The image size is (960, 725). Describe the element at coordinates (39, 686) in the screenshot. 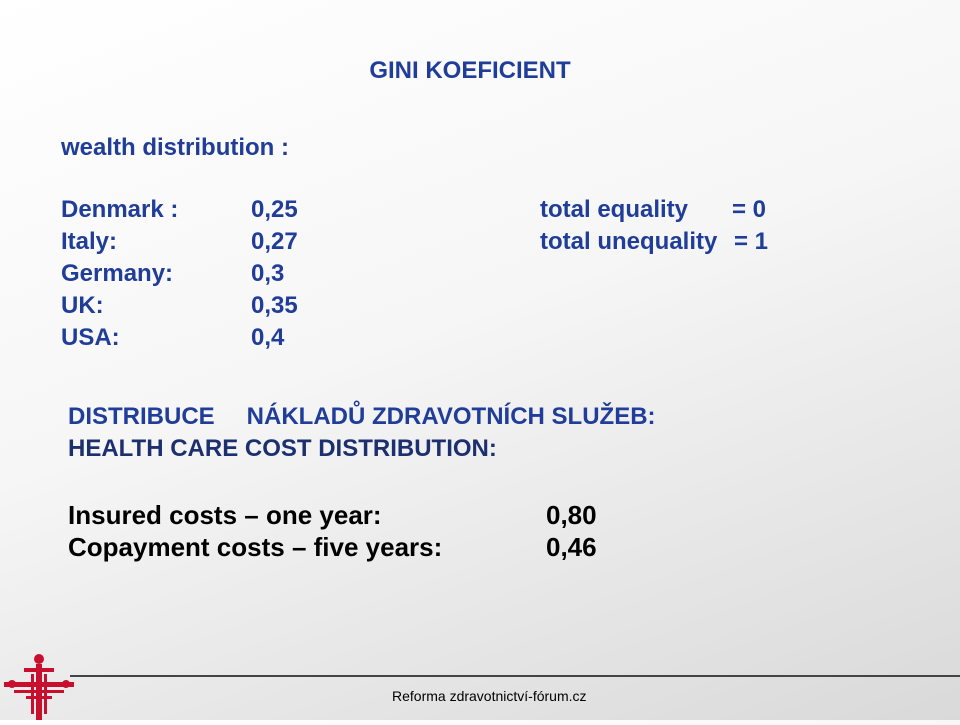

I see `medical-cross-logo-icon` at that location.